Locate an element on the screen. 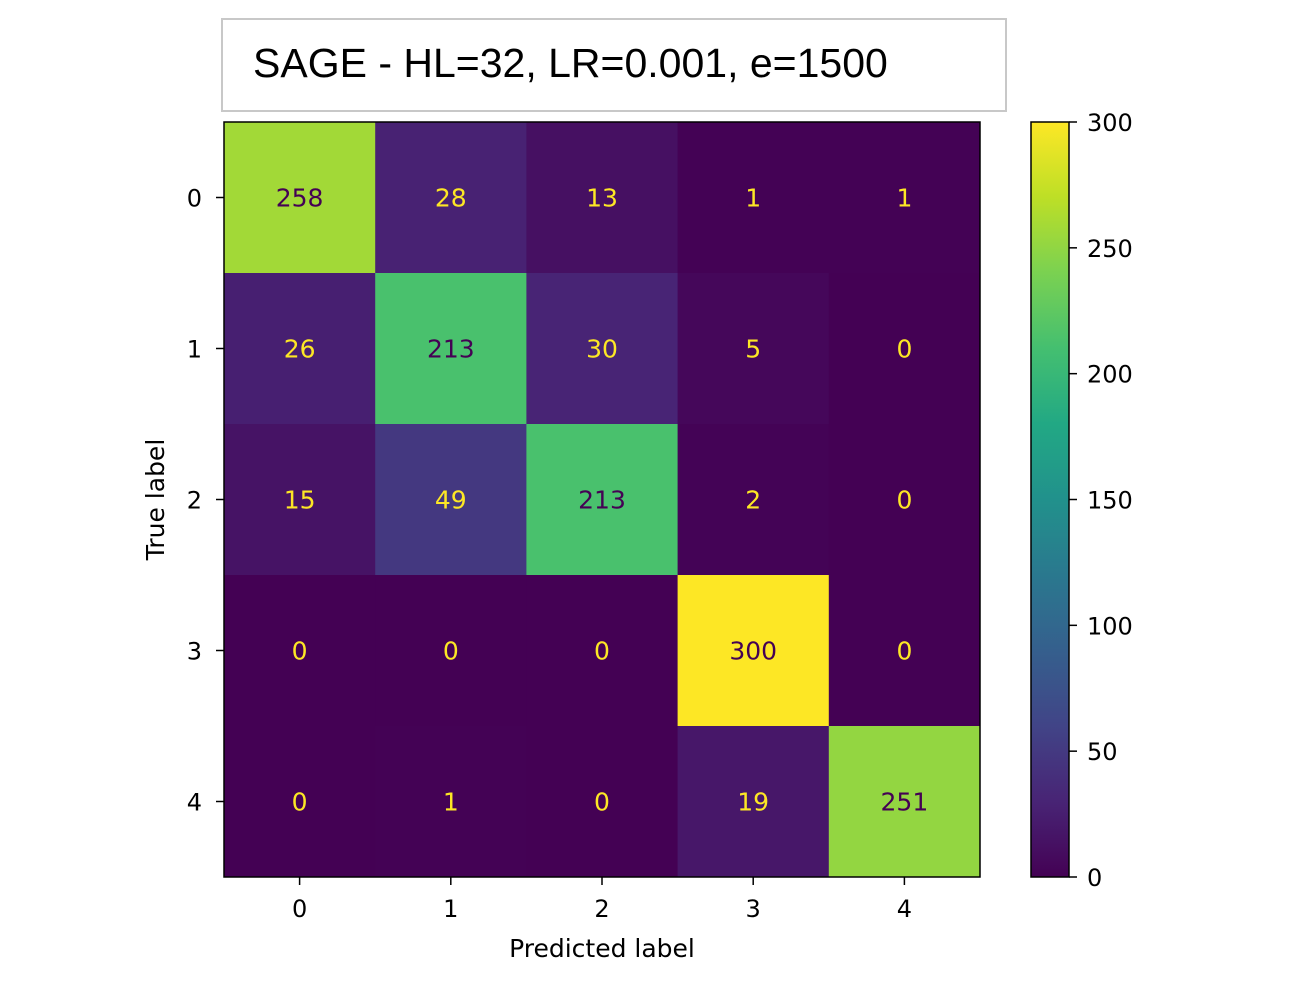  colorbar-tick-label: 200 is located at coordinates (1110, 375).